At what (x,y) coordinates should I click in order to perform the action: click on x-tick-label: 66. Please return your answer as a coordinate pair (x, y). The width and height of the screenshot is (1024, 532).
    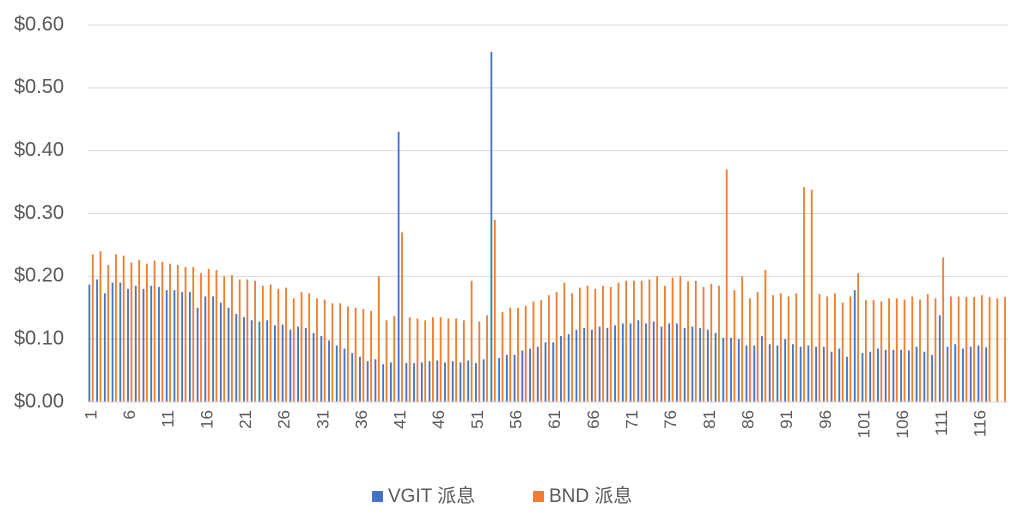
    Looking at the image, I should click on (593, 419).